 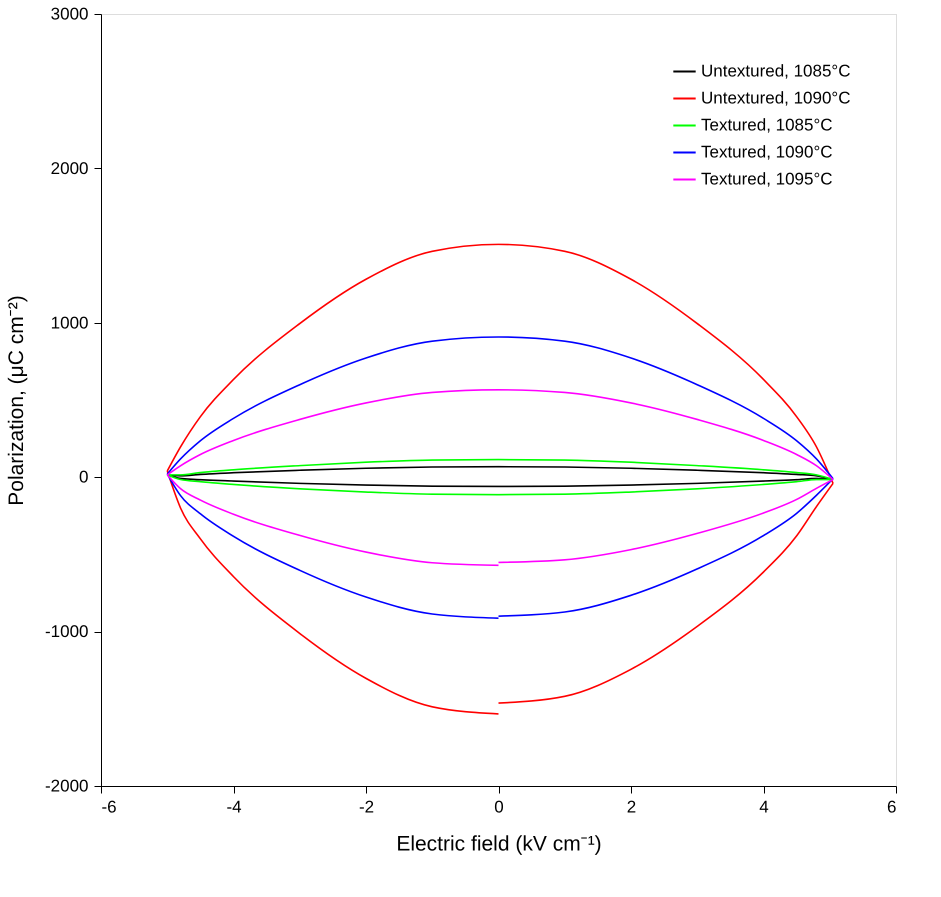 I want to click on x-axis-title: Electric field (kV cm⁻¹), so click(x=499, y=844).